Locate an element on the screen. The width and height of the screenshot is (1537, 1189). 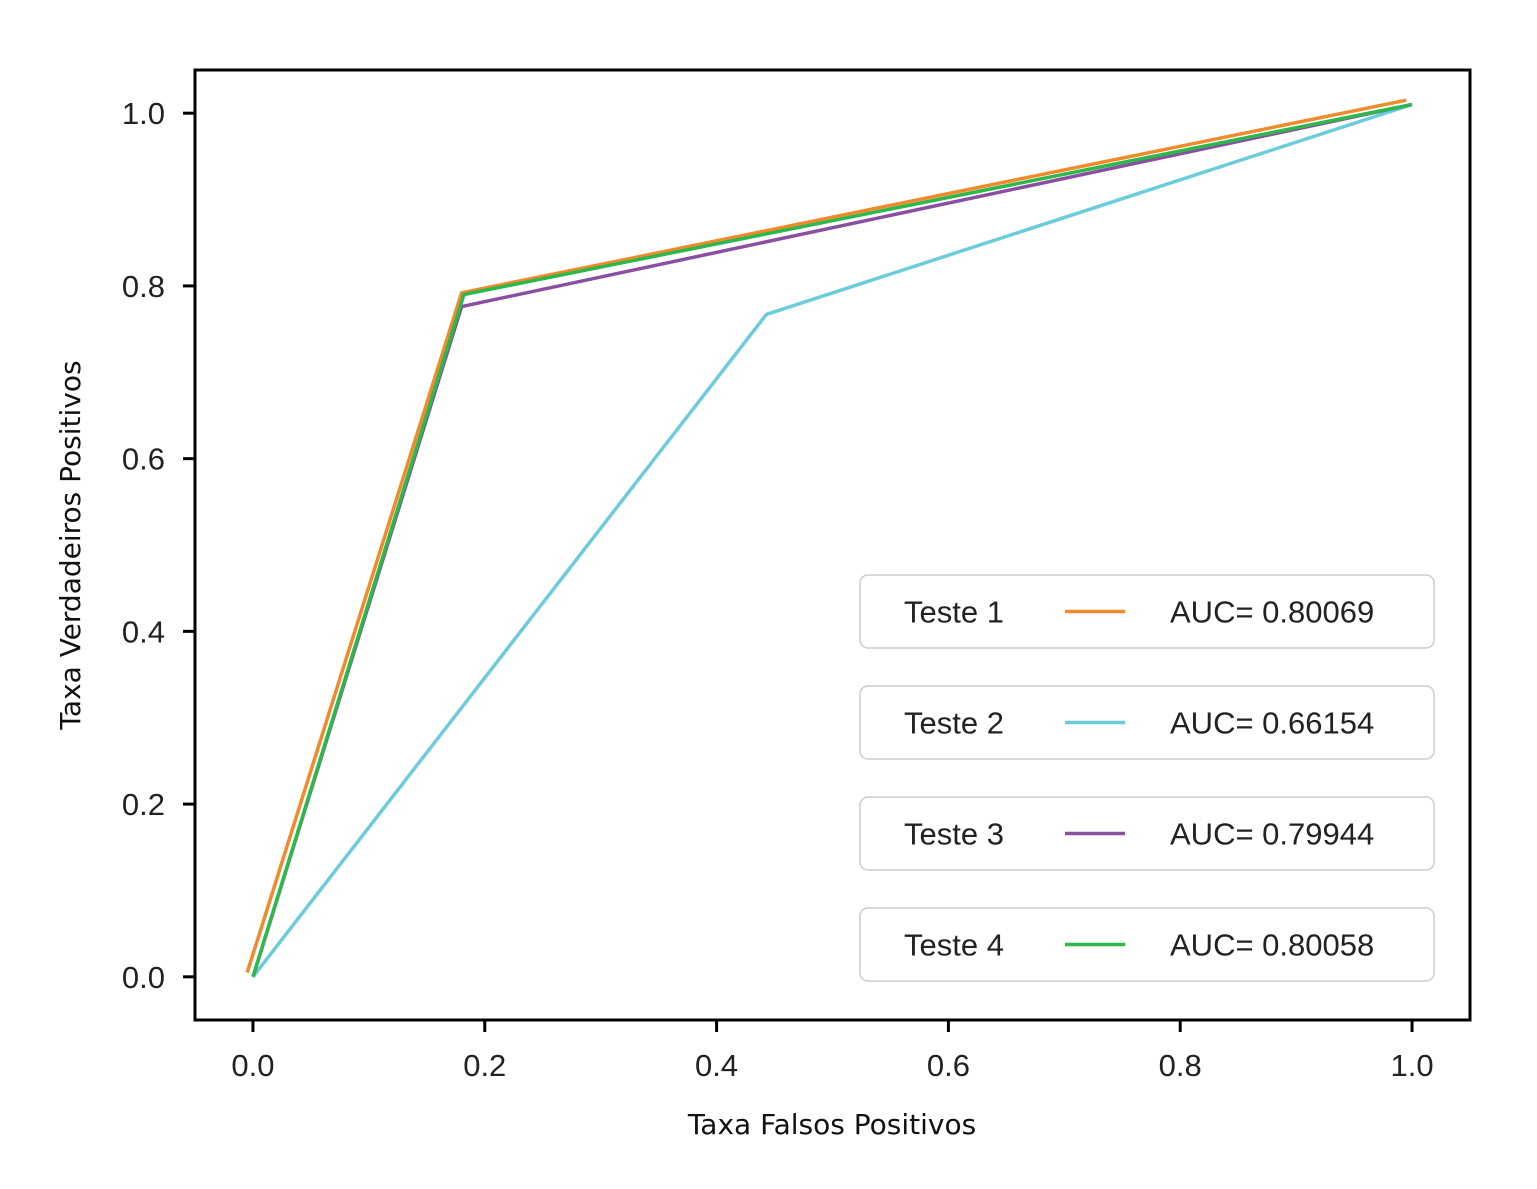
y-tick-label: 0.2 is located at coordinates (143, 804).